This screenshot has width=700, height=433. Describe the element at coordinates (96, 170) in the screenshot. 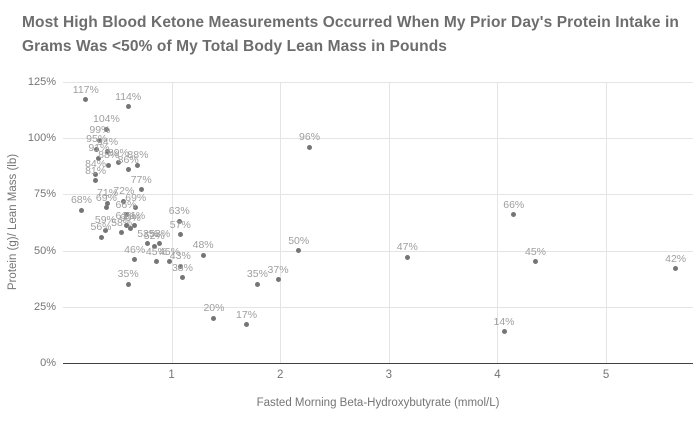

I see `data-point-label: 81%` at that location.